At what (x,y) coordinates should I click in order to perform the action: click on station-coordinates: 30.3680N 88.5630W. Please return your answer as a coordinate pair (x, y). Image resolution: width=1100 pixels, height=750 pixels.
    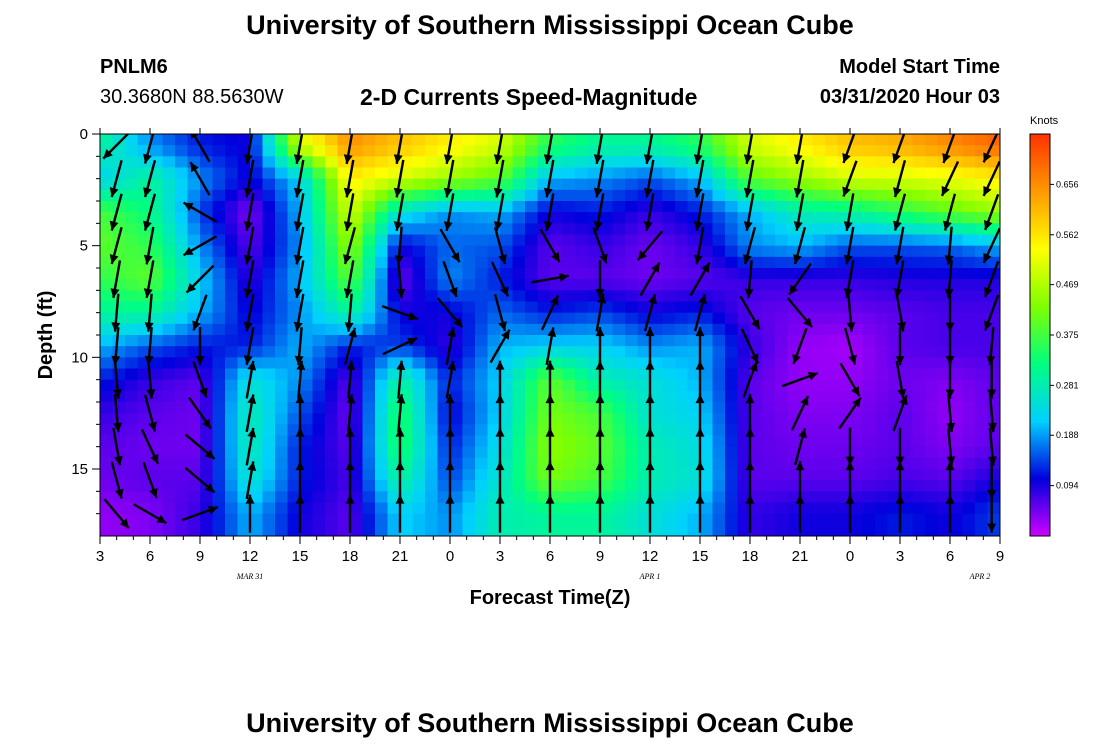
    Looking at the image, I should click on (192, 97).